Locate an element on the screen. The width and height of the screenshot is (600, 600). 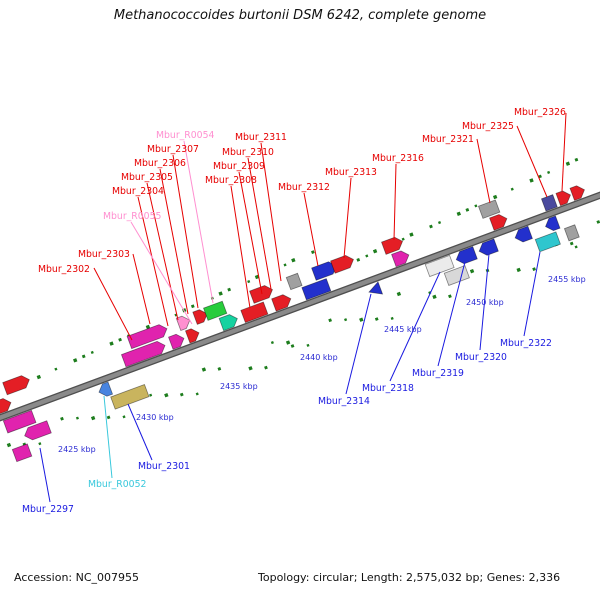
gene-label: Mbur_2318 is located at coordinates (388, 388).